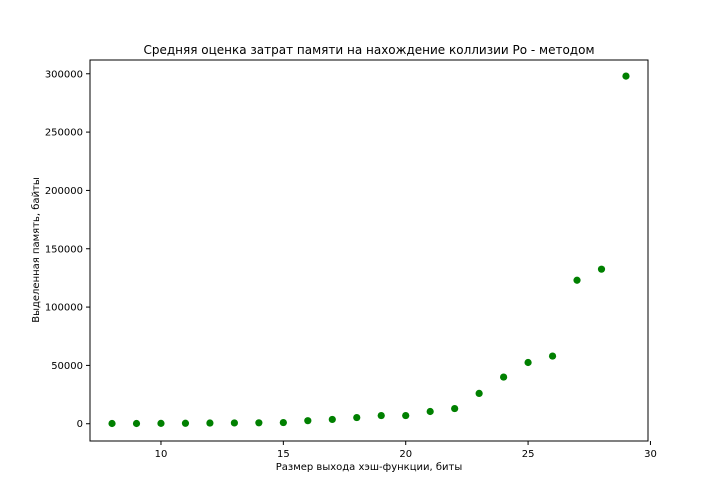 The image size is (720, 504). What do you see at coordinates (64, 74) in the screenshot?
I see `y-tick-label: 300000` at bounding box center [64, 74].